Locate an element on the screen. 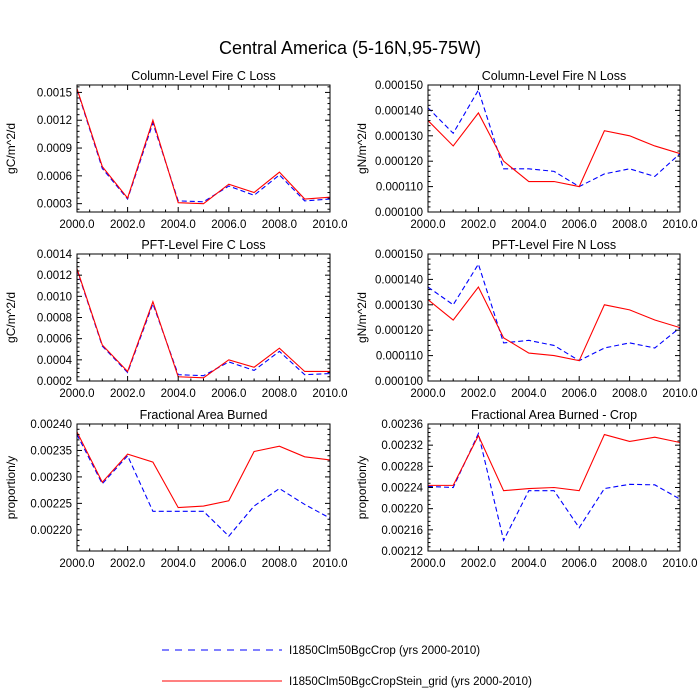  y-tick-label: 0.0008 is located at coordinates (54, 319).